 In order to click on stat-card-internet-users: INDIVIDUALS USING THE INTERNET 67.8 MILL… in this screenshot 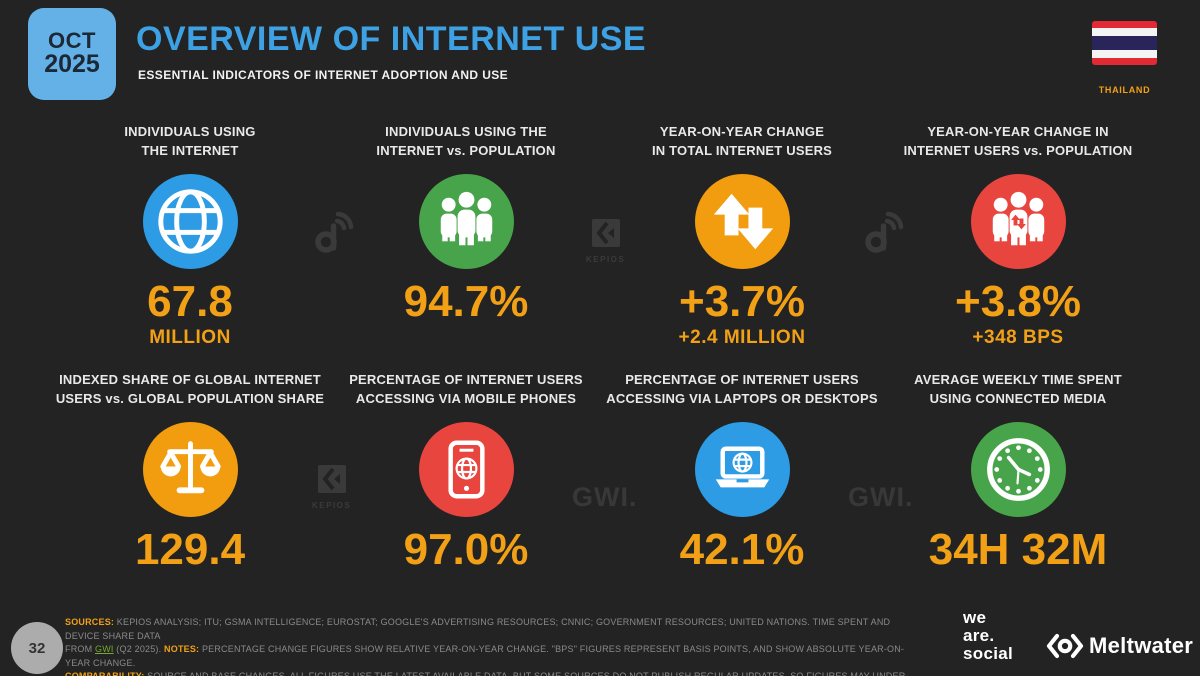, I will do `click(190, 235)`.